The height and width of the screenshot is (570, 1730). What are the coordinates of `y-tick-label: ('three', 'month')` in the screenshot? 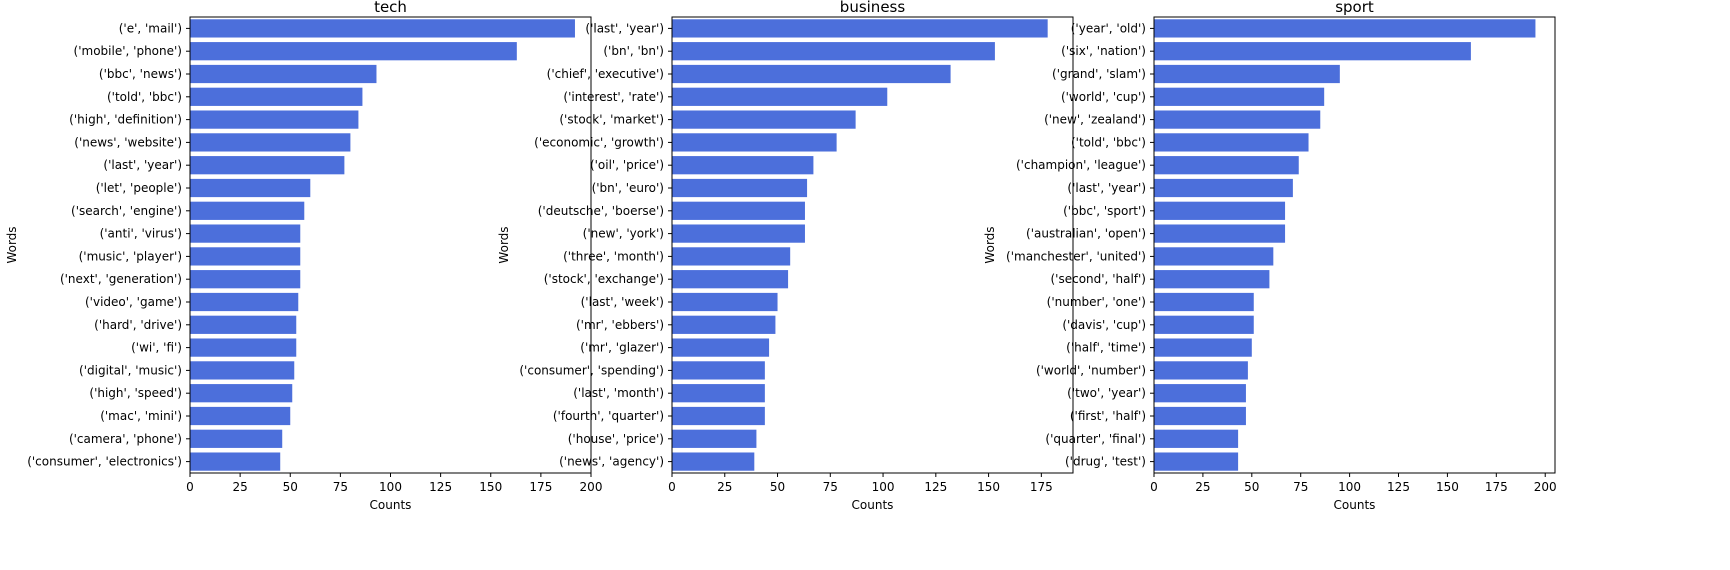 It's located at (613, 256).